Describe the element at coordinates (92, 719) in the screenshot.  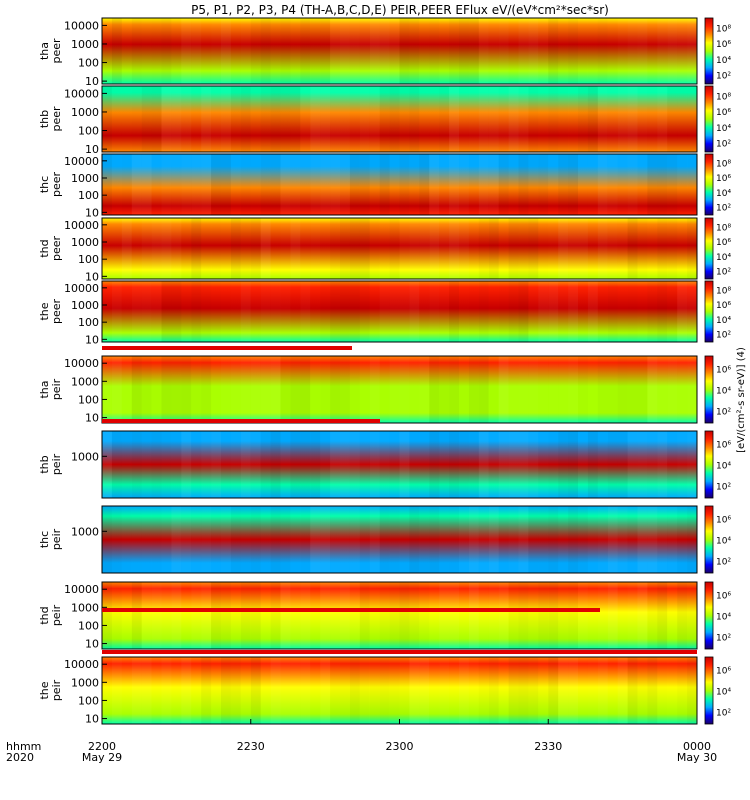
I see `y-tick-label: 10` at that location.